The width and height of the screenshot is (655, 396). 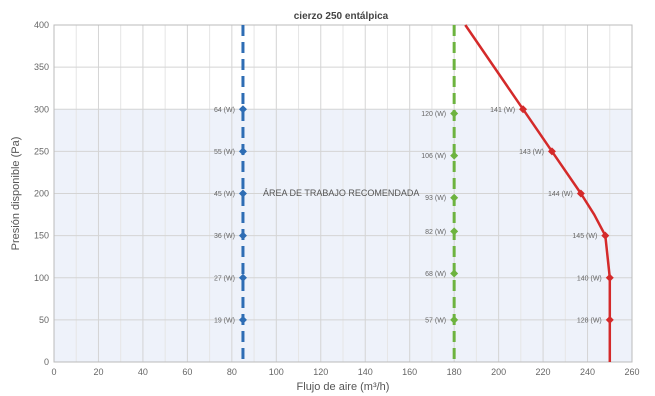 I want to click on x-tick-label: 20, so click(x=98, y=372).